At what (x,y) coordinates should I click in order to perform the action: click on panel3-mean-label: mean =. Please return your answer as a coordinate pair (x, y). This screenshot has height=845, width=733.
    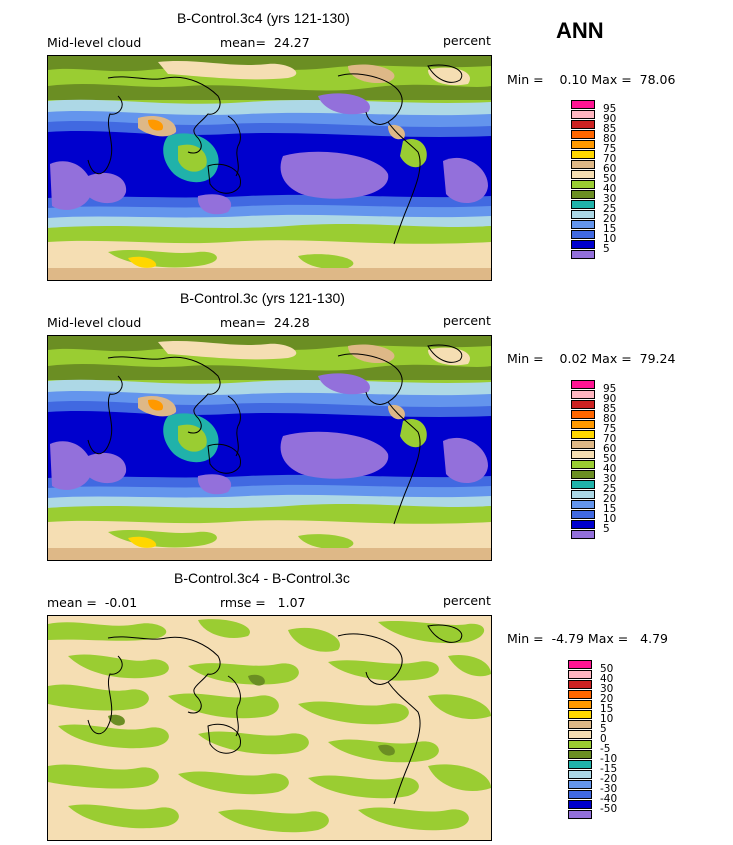
    Looking at the image, I should click on (72, 602).